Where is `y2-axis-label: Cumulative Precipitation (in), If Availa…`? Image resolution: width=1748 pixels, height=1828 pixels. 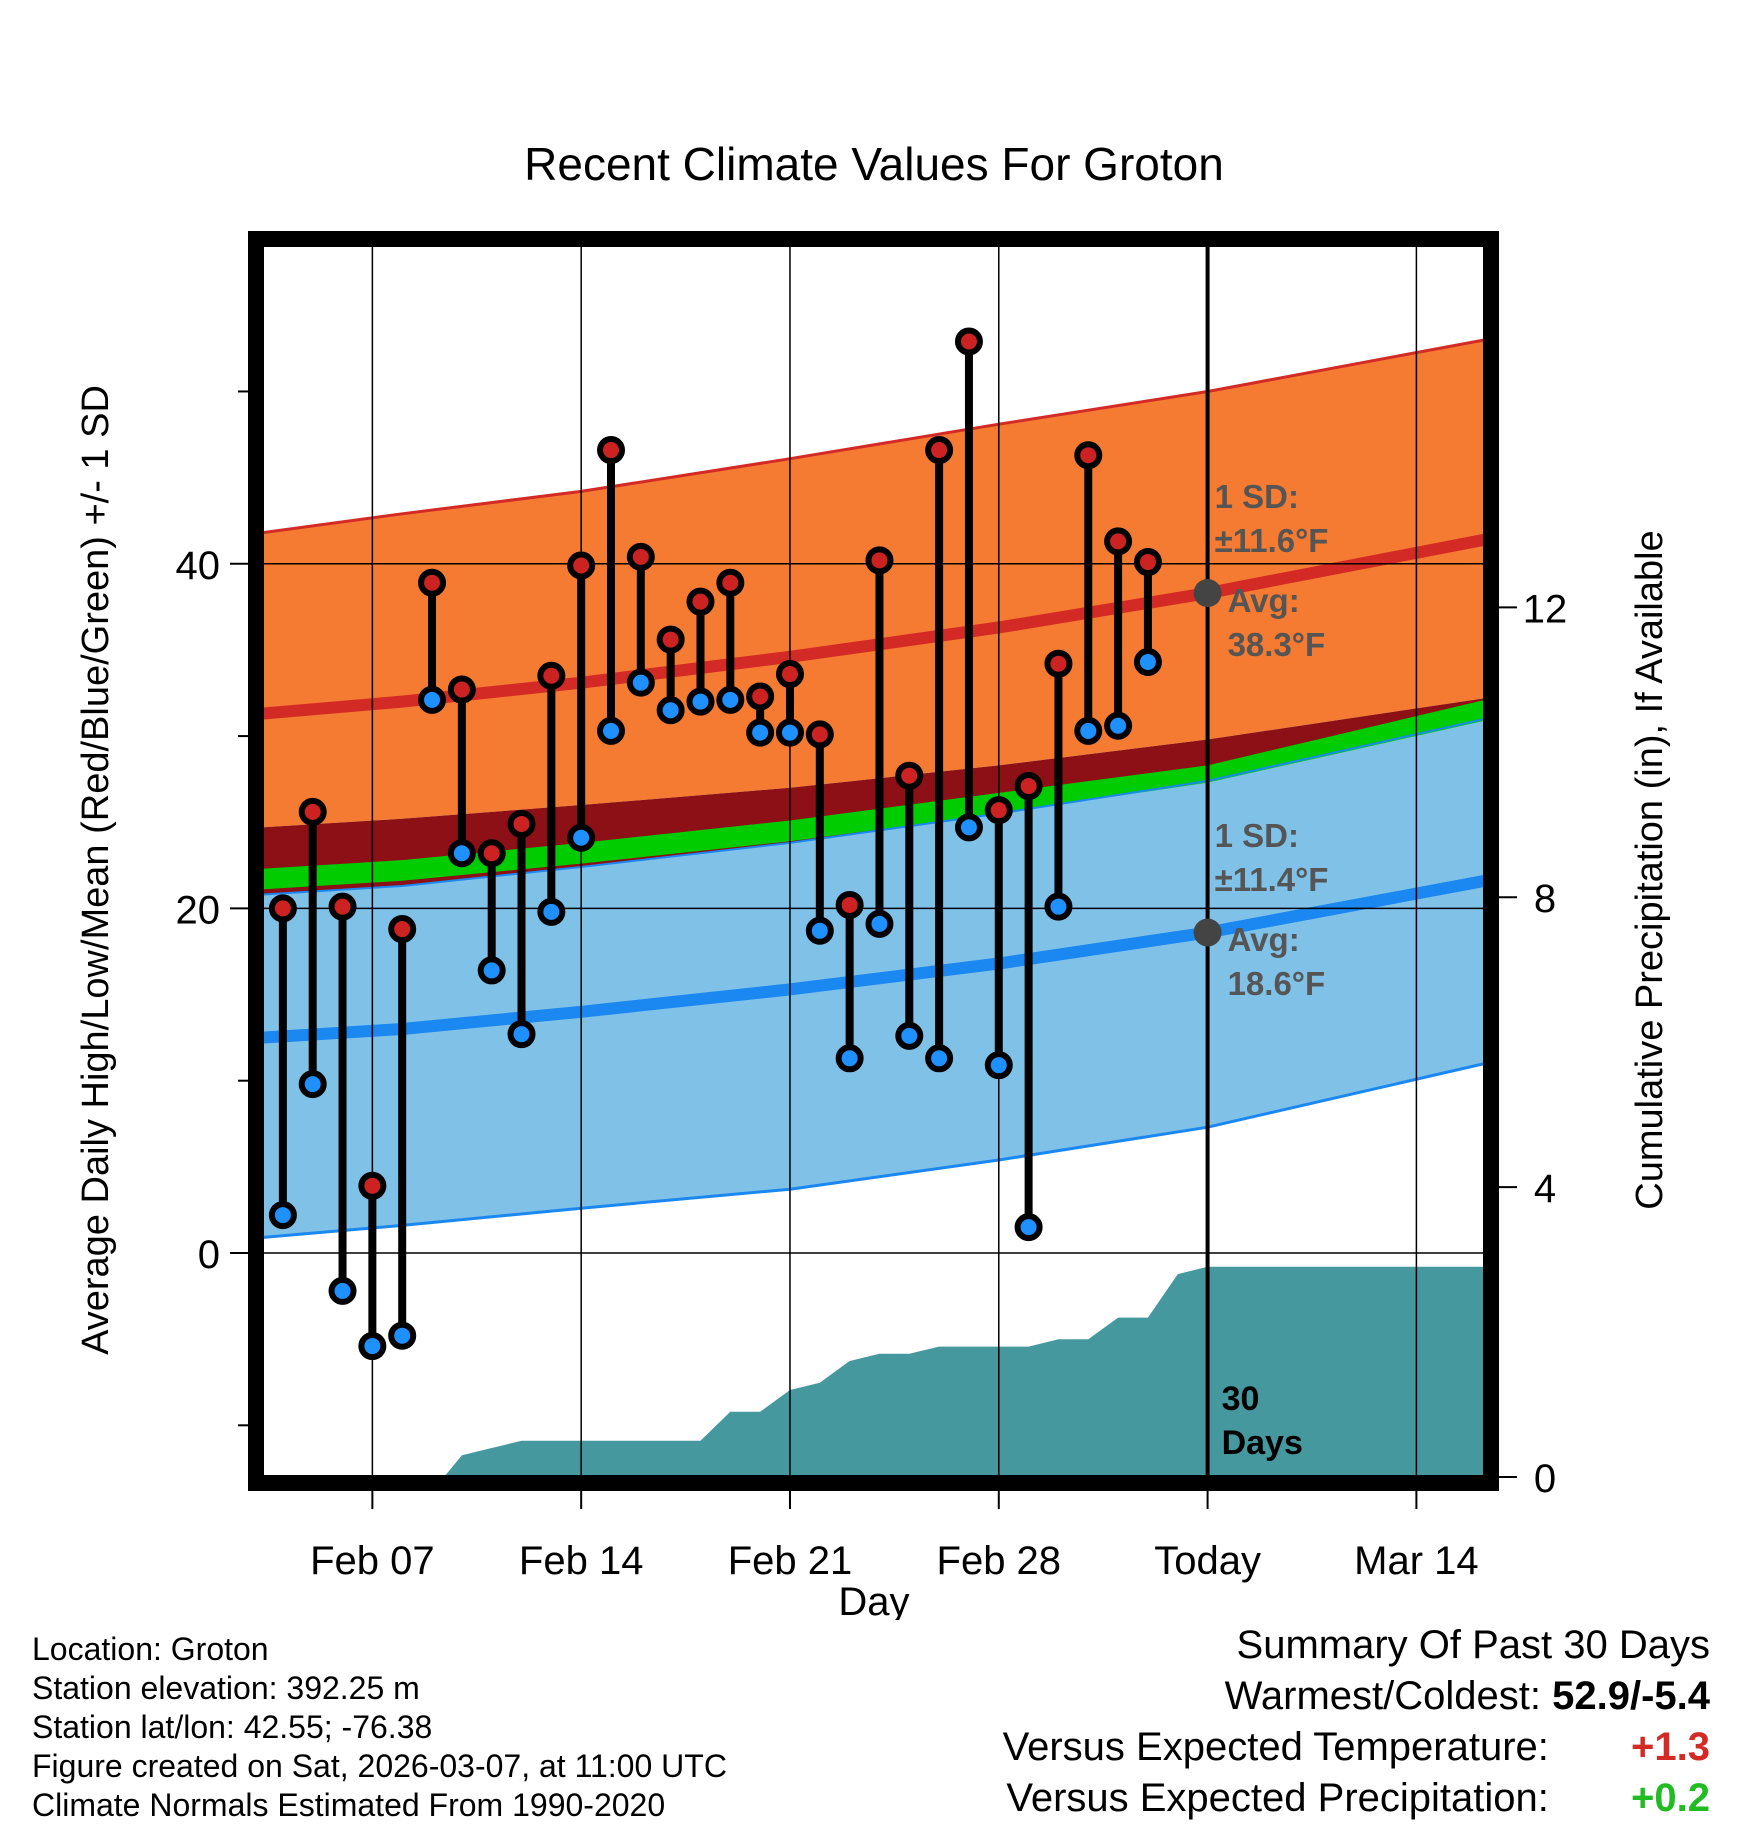 y2-axis-label: Cumulative Precipitation (in), If Availa… is located at coordinates (1650, 869).